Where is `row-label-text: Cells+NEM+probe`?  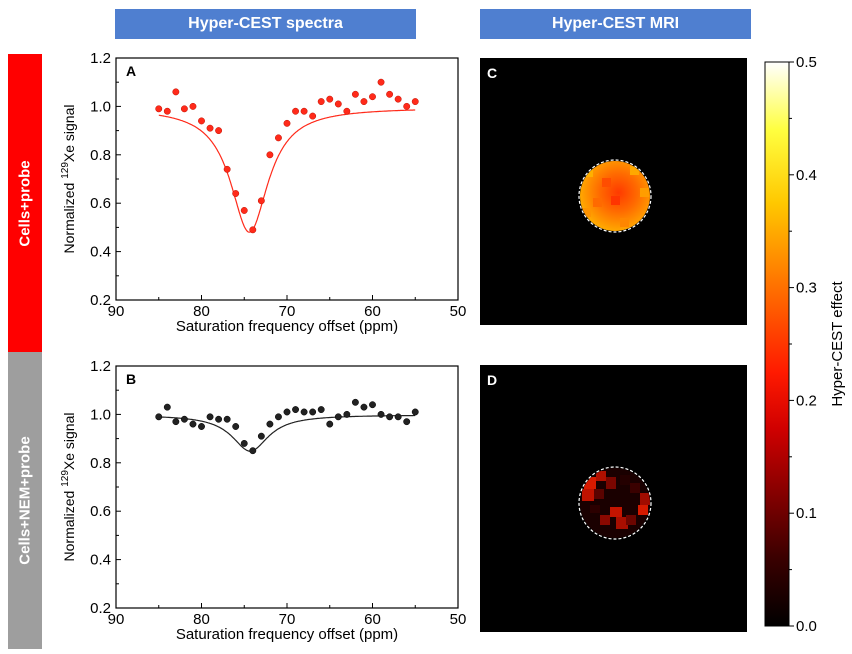 row-label-text: Cells+NEM+probe is located at coordinates (25, 500).